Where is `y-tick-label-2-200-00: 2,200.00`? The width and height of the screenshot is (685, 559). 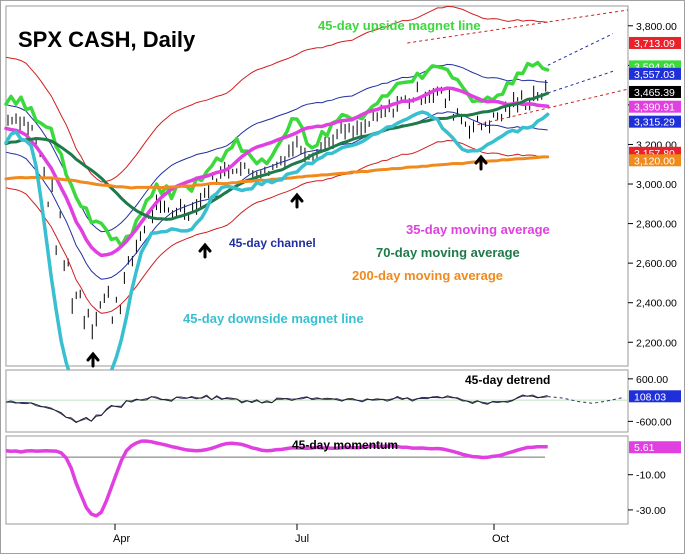 y-tick-label-2-200-00: 2,200.00 is located at coordinates (656, 343).